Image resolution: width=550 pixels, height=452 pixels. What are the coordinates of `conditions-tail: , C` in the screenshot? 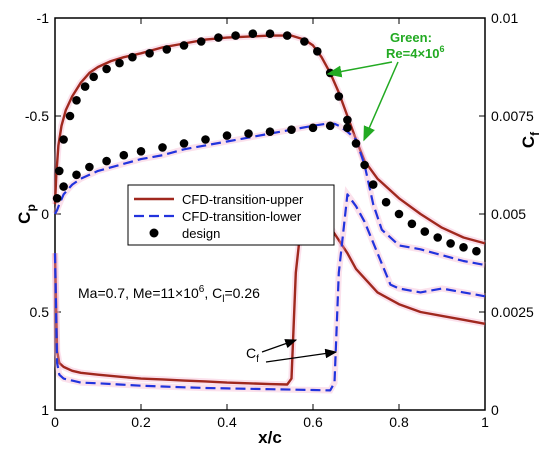 It's located at (213, 293).